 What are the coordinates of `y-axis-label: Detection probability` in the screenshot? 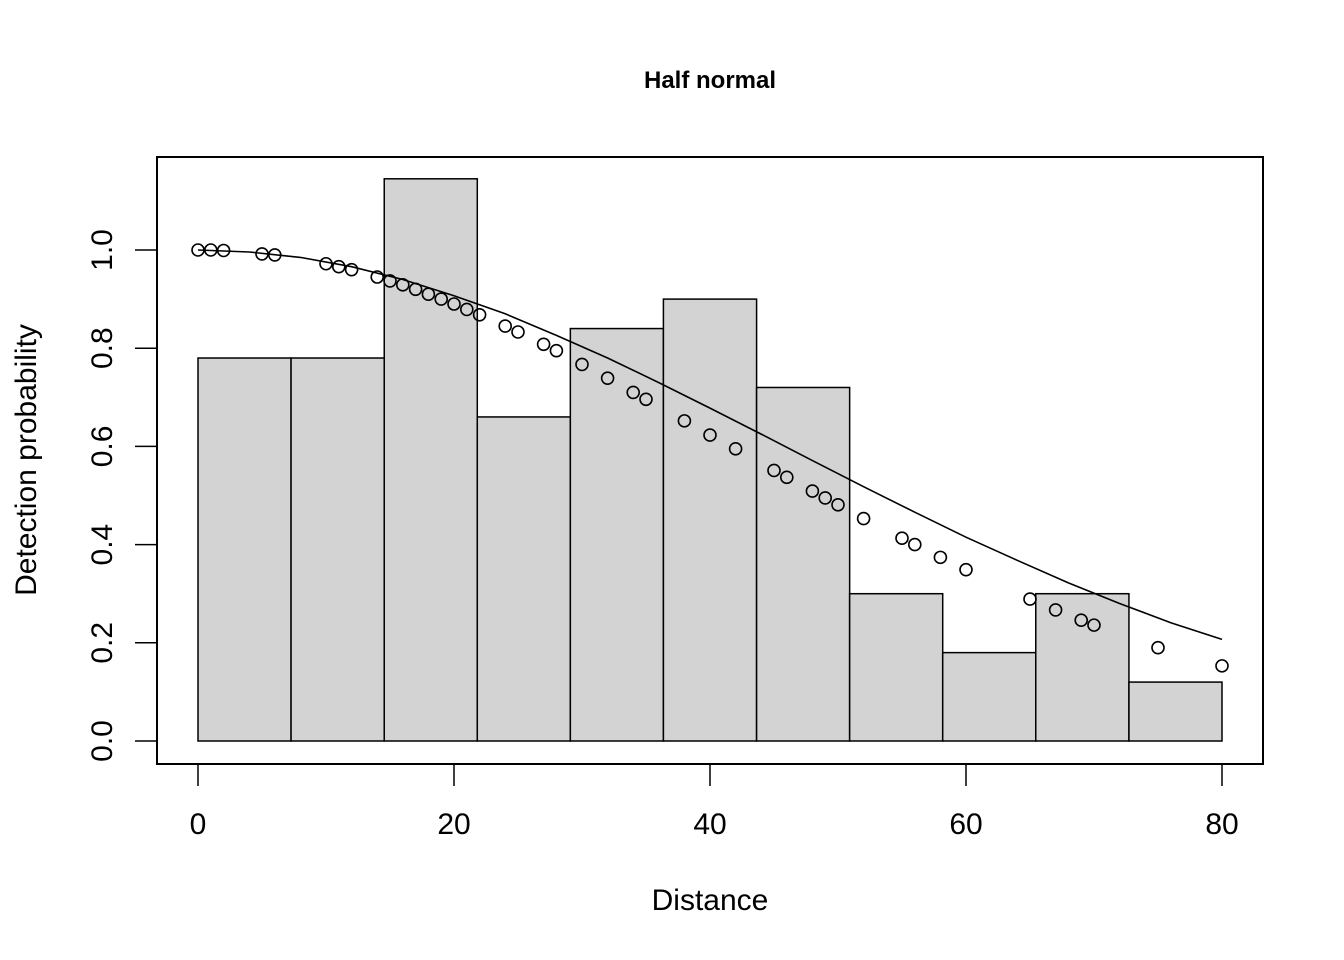 It's located at (26, 460).